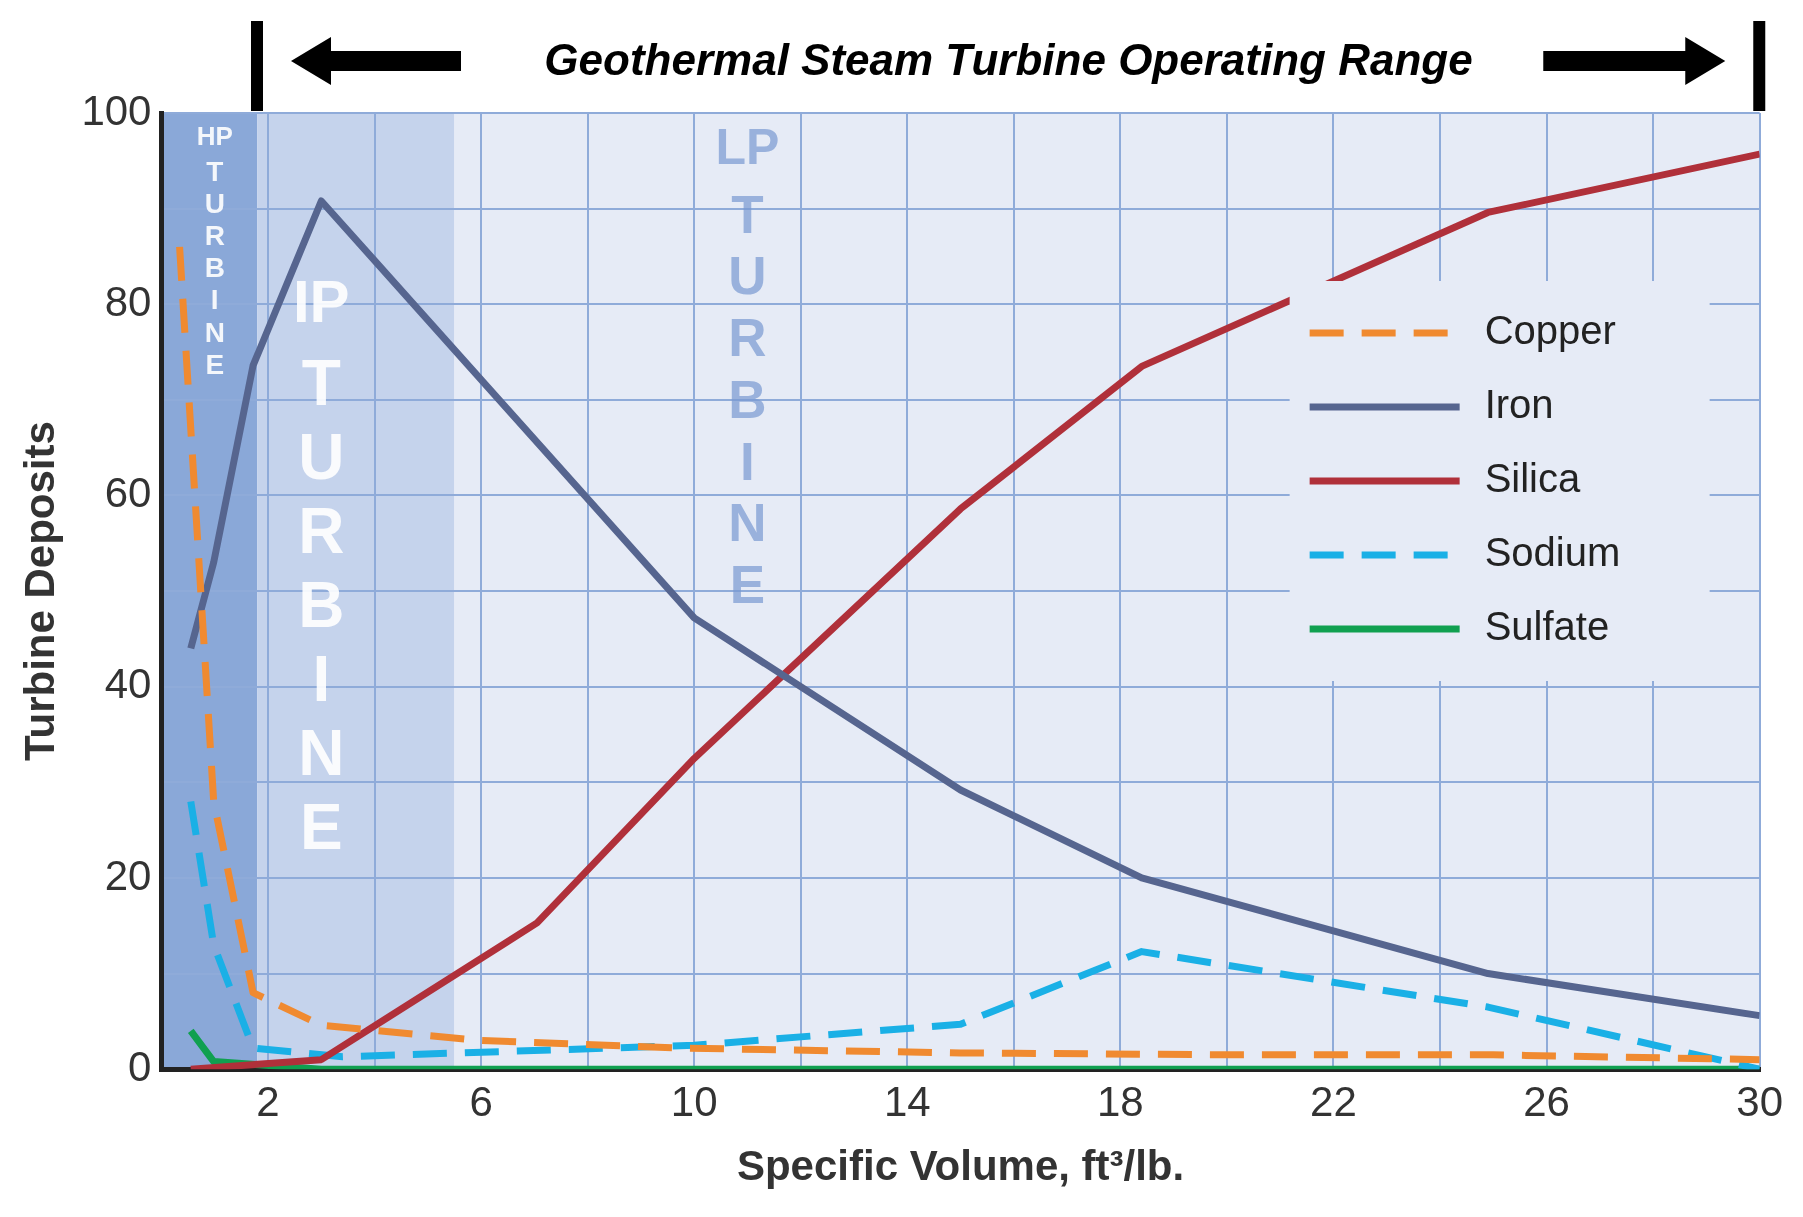 Image resolution: width=1803 pixels, height=1217 pixels. Describe the element at coordinates (1120, 1101) in the screenshot. I see `x-tick-label: 18` at that location.